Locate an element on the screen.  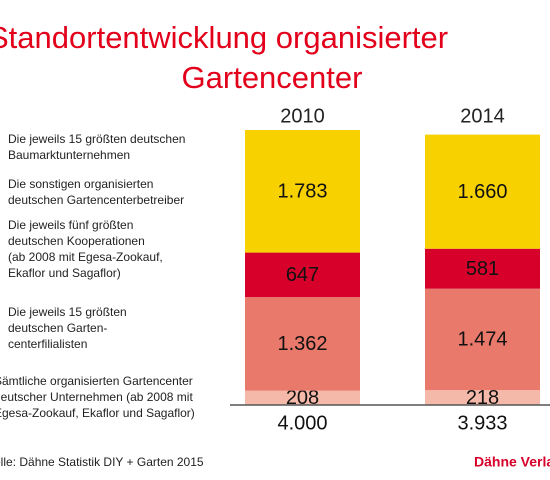
value-label: 1.474 is located at coordinates (482, 340).